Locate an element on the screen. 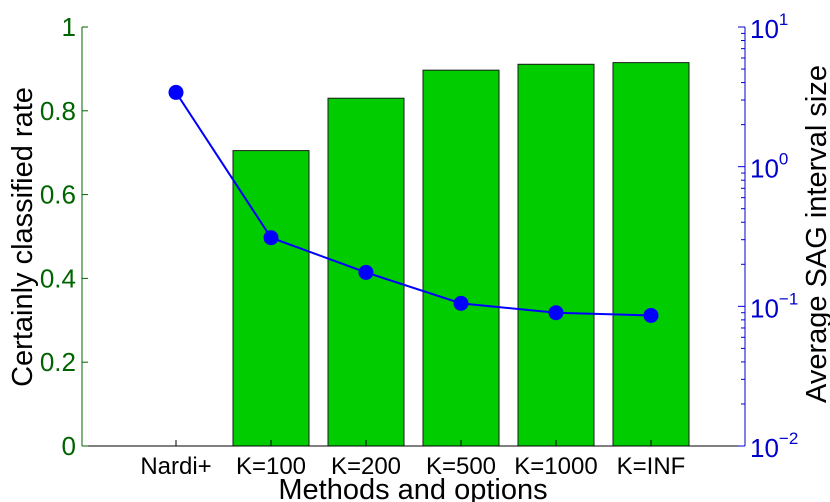  left-tick-label: 0.8 is located at coordinates (58, 111).